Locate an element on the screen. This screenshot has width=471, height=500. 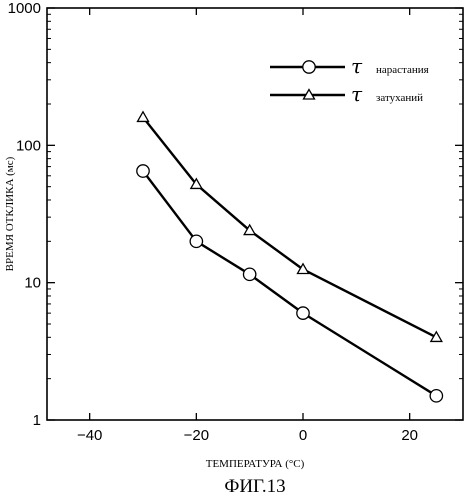
legend: τ нарастания τ затуханий is located at coordinates (349, 80).